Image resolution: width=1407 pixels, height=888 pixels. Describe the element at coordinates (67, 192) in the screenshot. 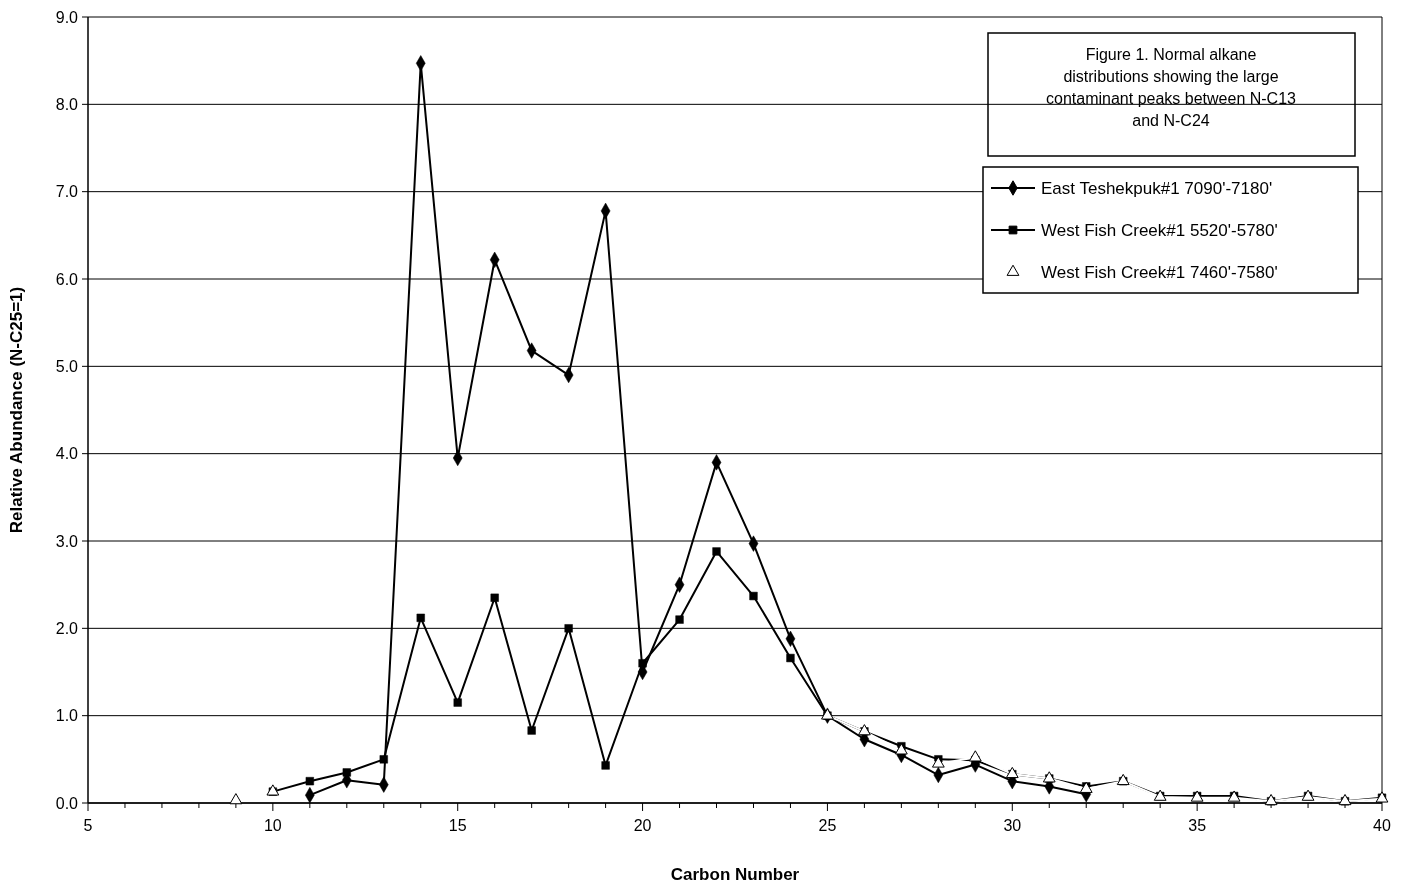

I see `y-tick-label: 7.0` at that location.